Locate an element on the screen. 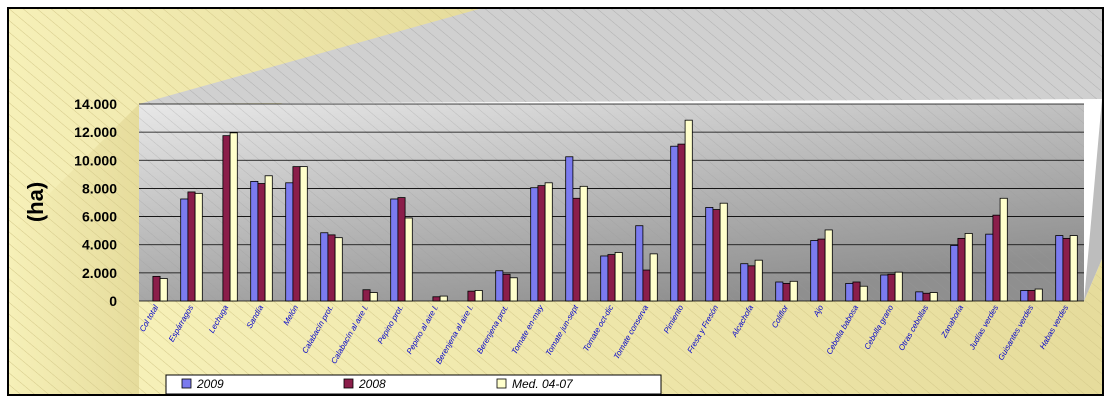  y-tick-label: 4.000 is located at coordinates (99, 245).